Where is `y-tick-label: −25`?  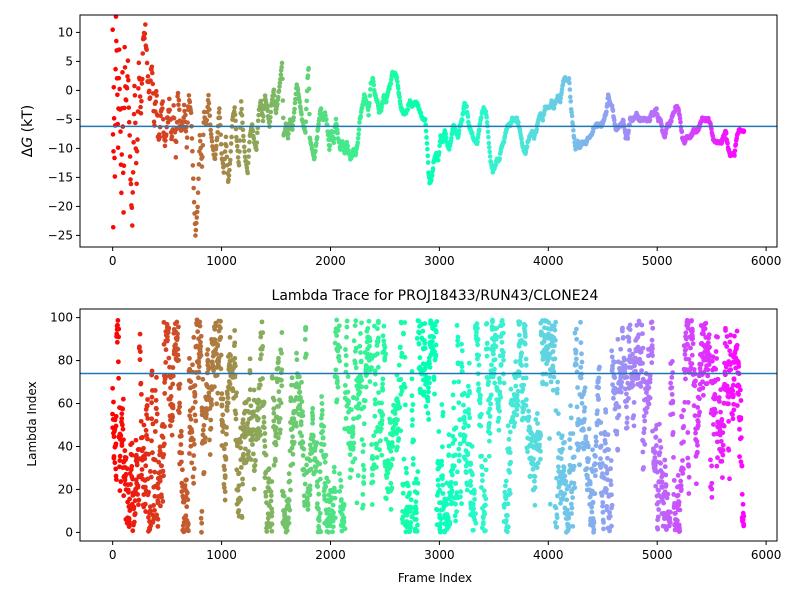 y-tick-label: −25 is located at coordinates (60, 235).